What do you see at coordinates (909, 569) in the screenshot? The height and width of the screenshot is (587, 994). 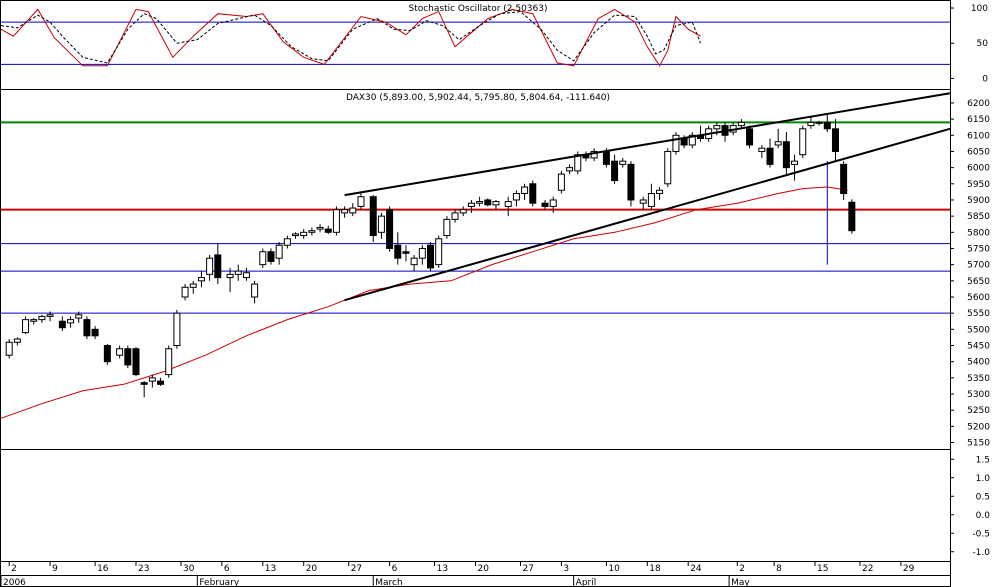 I see `x-day-tick-label: 29` at bounding box center [909, 569].